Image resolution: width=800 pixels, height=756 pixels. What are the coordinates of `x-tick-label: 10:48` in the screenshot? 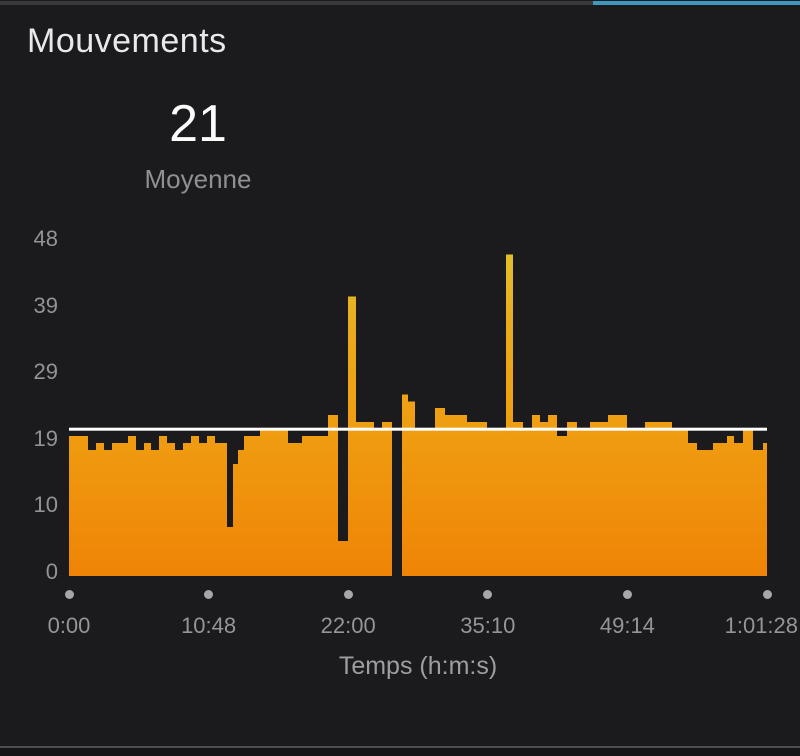 It's located at (209, 625).